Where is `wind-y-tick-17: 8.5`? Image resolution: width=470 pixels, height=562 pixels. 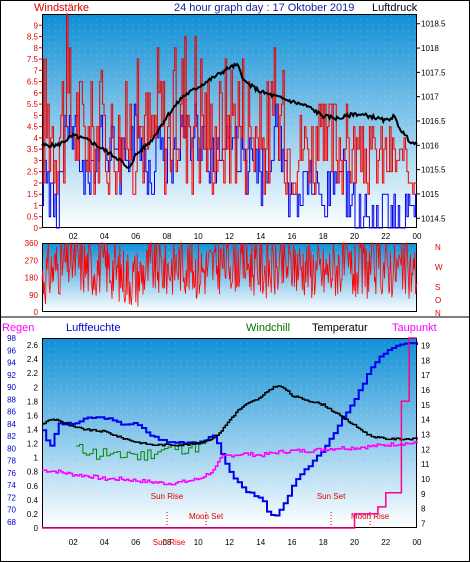
wind-y-tick-17: 8.5 is located at coordinates (33, 37).